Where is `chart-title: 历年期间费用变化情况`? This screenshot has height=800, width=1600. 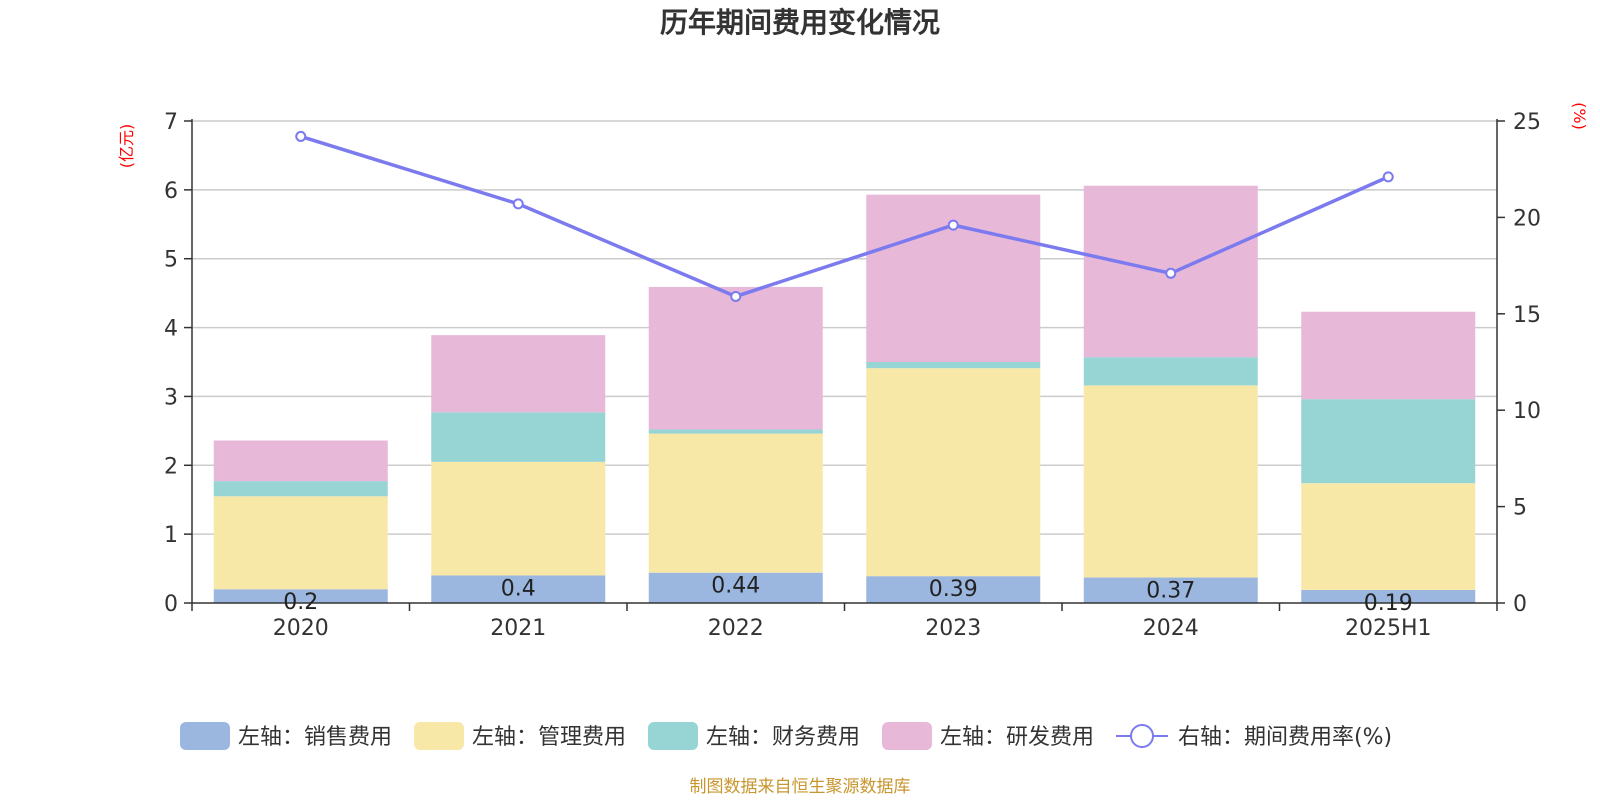 chart-title: 历年期间费用变化情况 is located at coordinates (800, 22).